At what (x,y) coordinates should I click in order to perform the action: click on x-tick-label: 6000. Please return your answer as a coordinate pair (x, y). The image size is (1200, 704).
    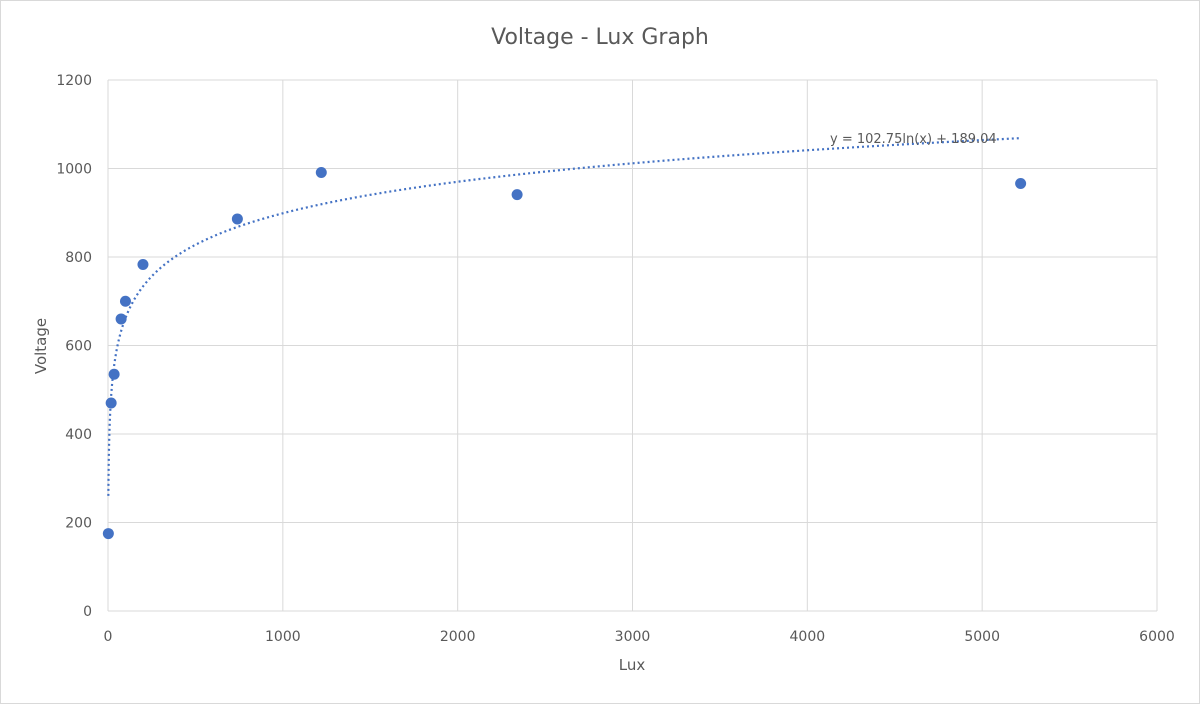
    Looking at the image, I should click on (1157, 637).